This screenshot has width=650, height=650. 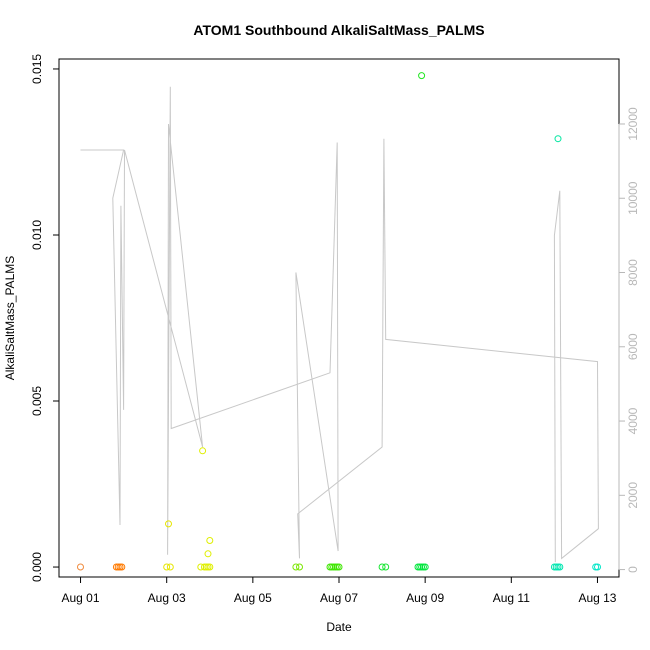 What do you see at coordinates (511, 598) in the screenshot?
I see `x-tick-label-5: Aug 11` at bounding box center [511, 598].